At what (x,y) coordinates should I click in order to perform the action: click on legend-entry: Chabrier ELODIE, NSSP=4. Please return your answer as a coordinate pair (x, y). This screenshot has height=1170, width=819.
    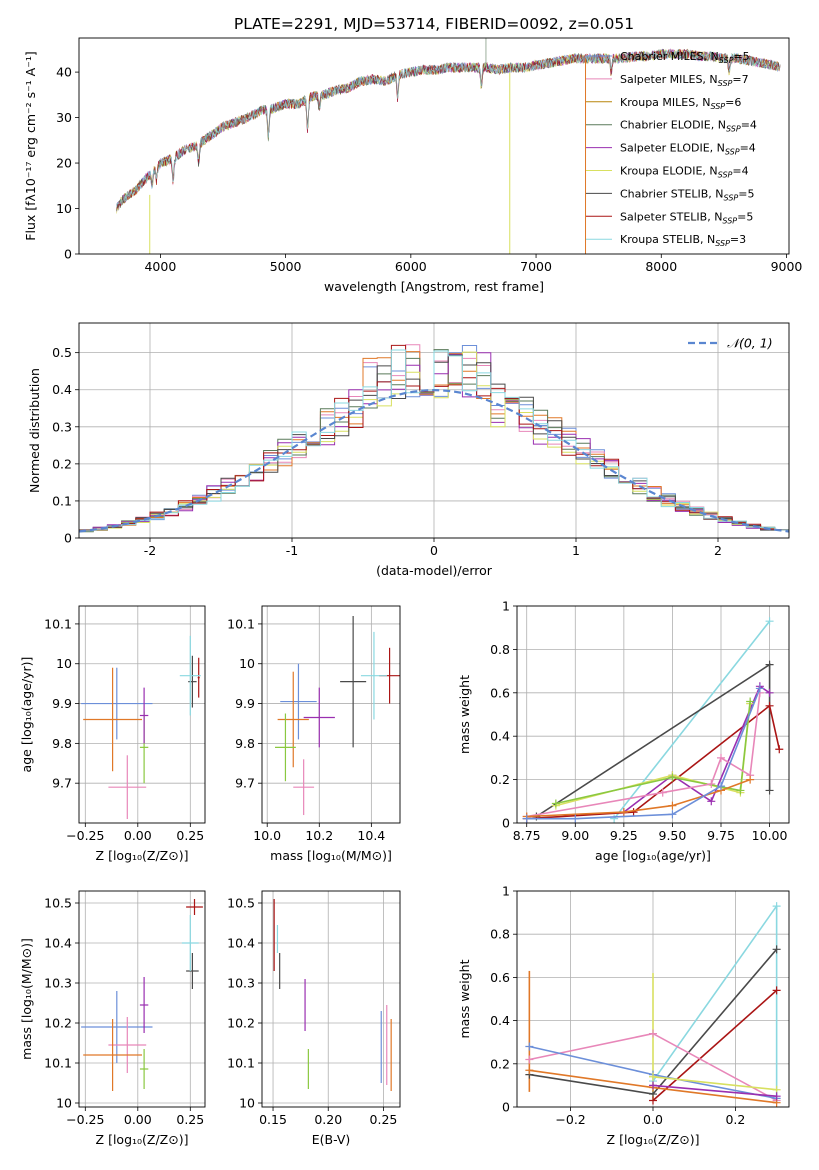
    Looking at the image, I should click on (688, 126).